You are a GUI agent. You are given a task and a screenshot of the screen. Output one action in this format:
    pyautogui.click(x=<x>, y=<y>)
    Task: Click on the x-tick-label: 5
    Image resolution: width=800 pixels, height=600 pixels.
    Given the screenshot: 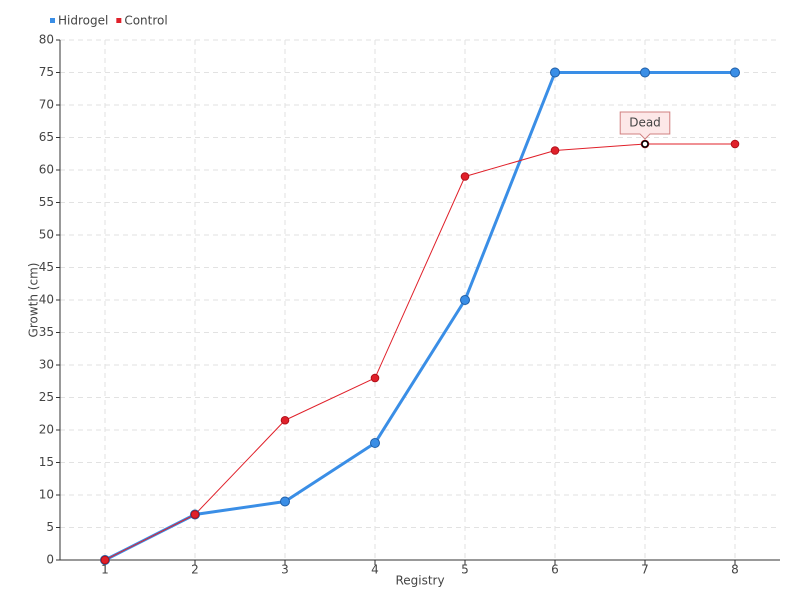 What is the action you would take?
    pyautogui.click(x=465, y=570)
    